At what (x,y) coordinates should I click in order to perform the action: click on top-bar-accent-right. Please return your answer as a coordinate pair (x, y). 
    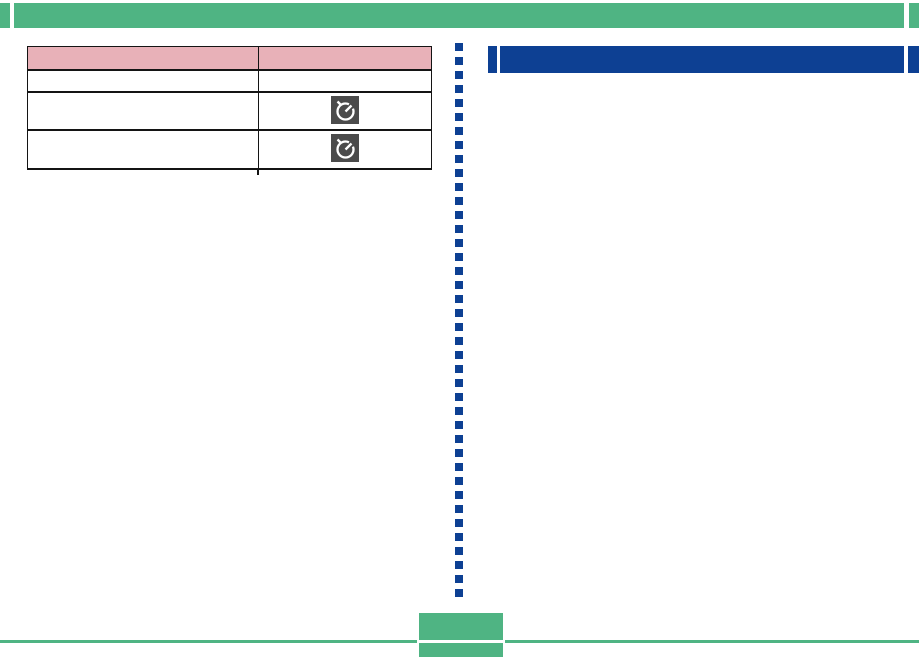
    Looking at the image, I should click on (914, 15).